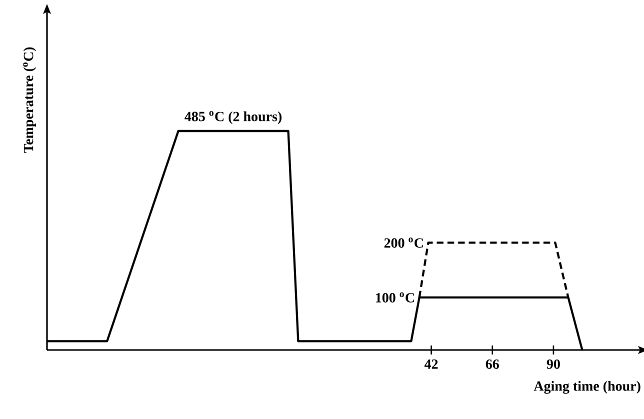 The height and width of the screenshot is (419, 644). I want to click on annotation: 100 $^{o}$C, so click(395, 297).